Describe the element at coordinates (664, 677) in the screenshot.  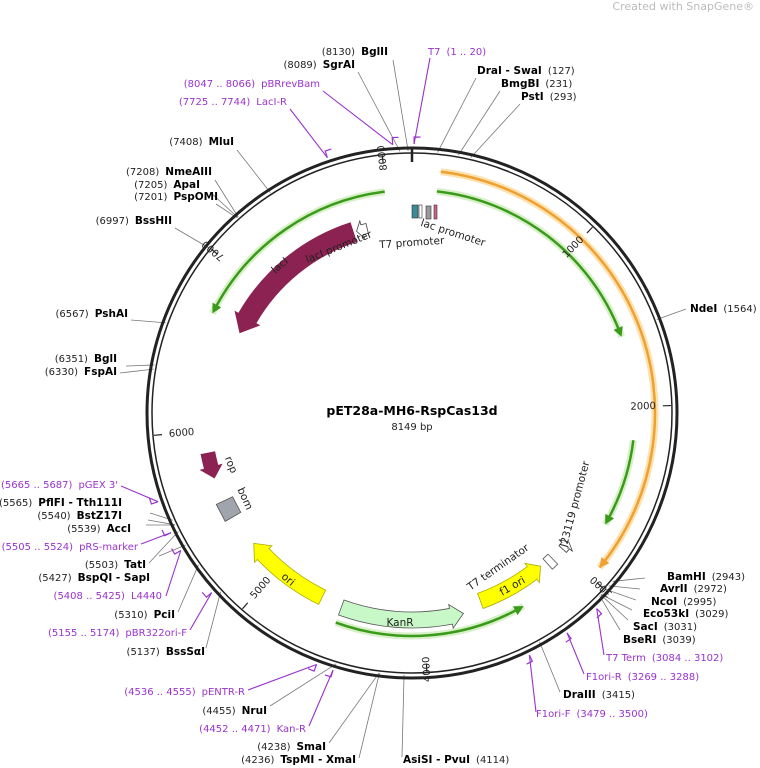
I see `site-position: (3269 .. 3288)` at that location.